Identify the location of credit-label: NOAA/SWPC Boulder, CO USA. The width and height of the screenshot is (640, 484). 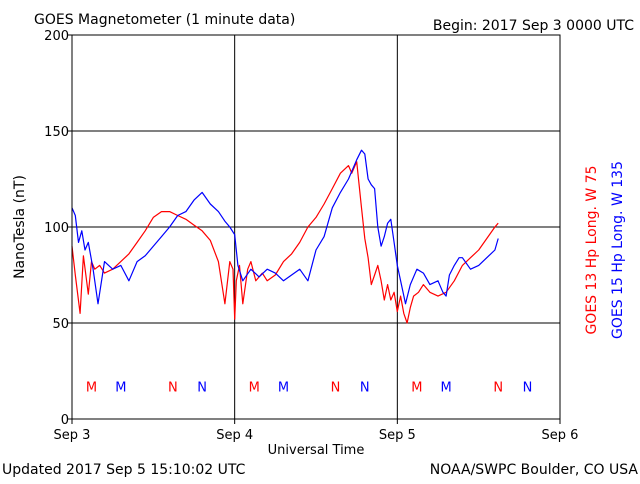
(534, 470).